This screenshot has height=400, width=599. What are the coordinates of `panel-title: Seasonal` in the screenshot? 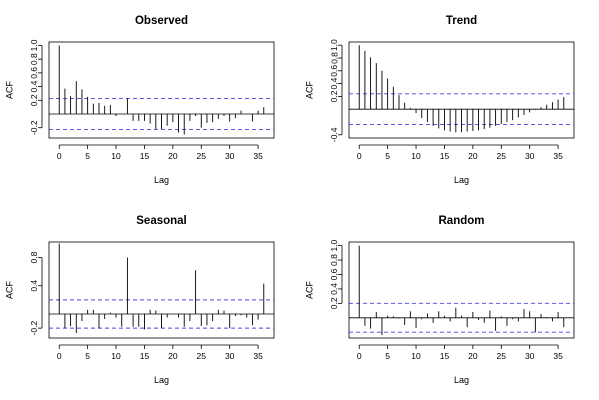 It's located at (161, 221).